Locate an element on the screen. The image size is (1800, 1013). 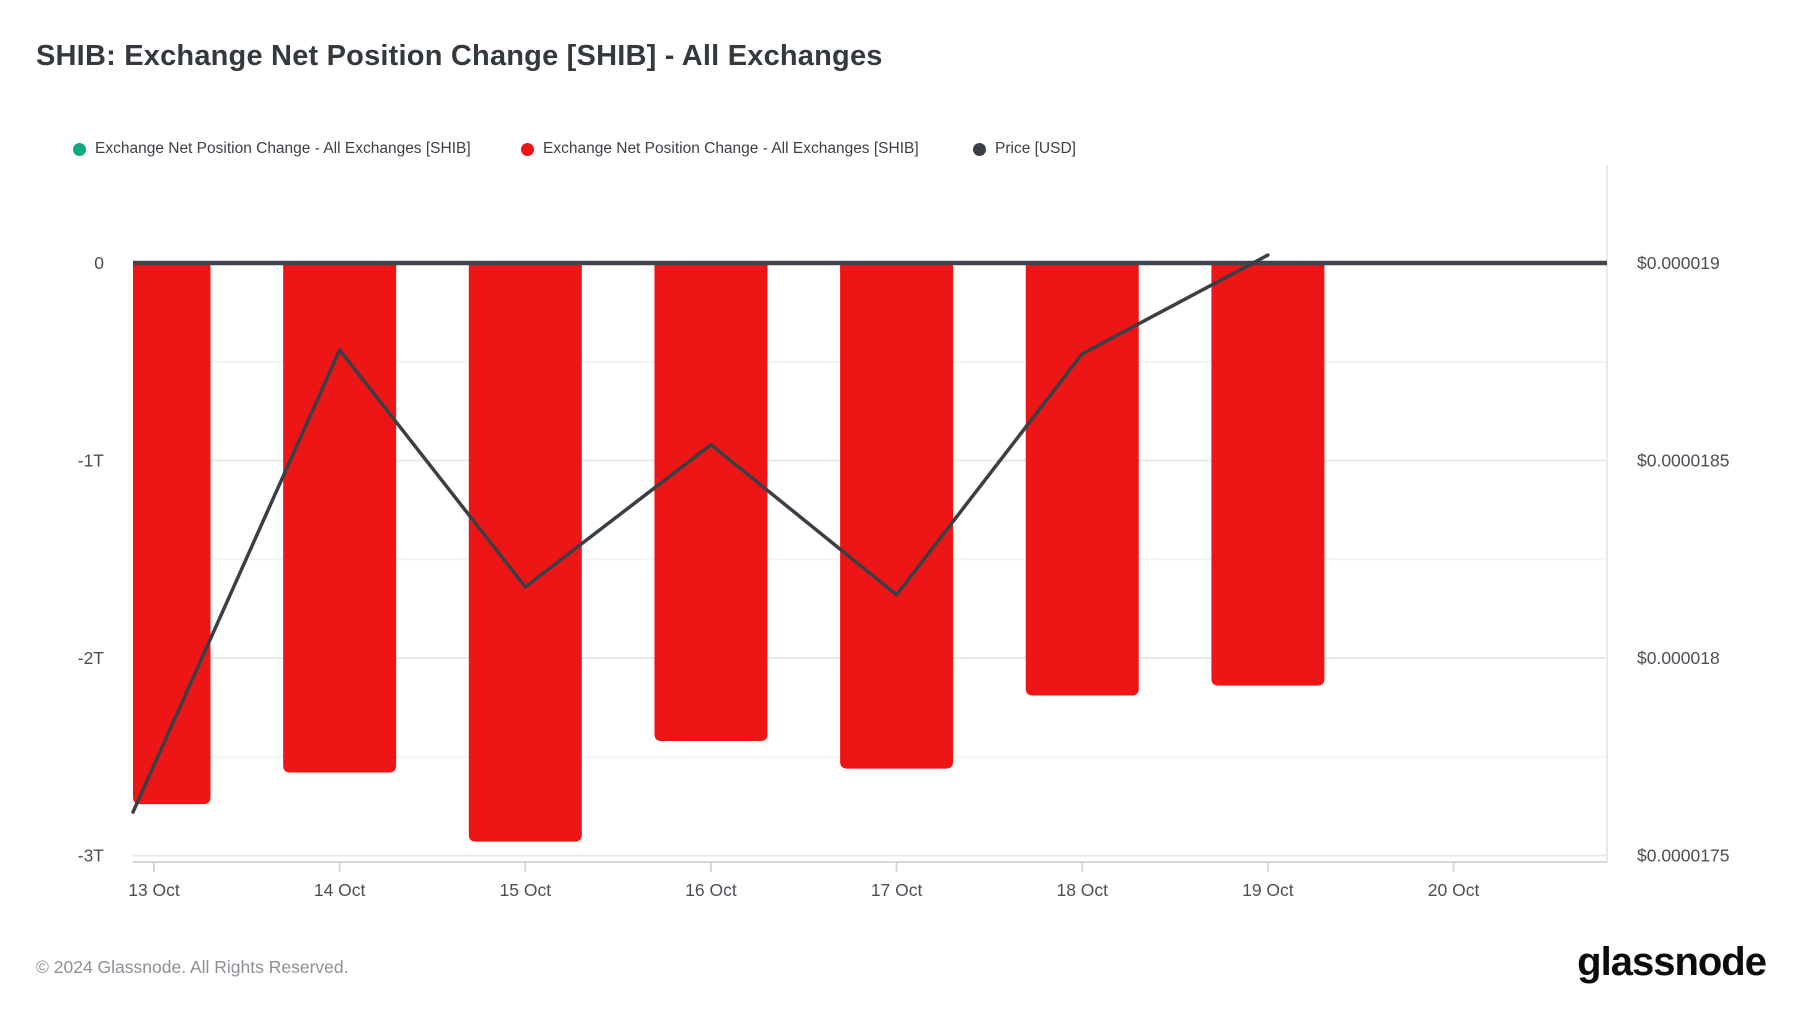
x-axis-date-label: 18 Oct is located at coordinates (1082, 890).